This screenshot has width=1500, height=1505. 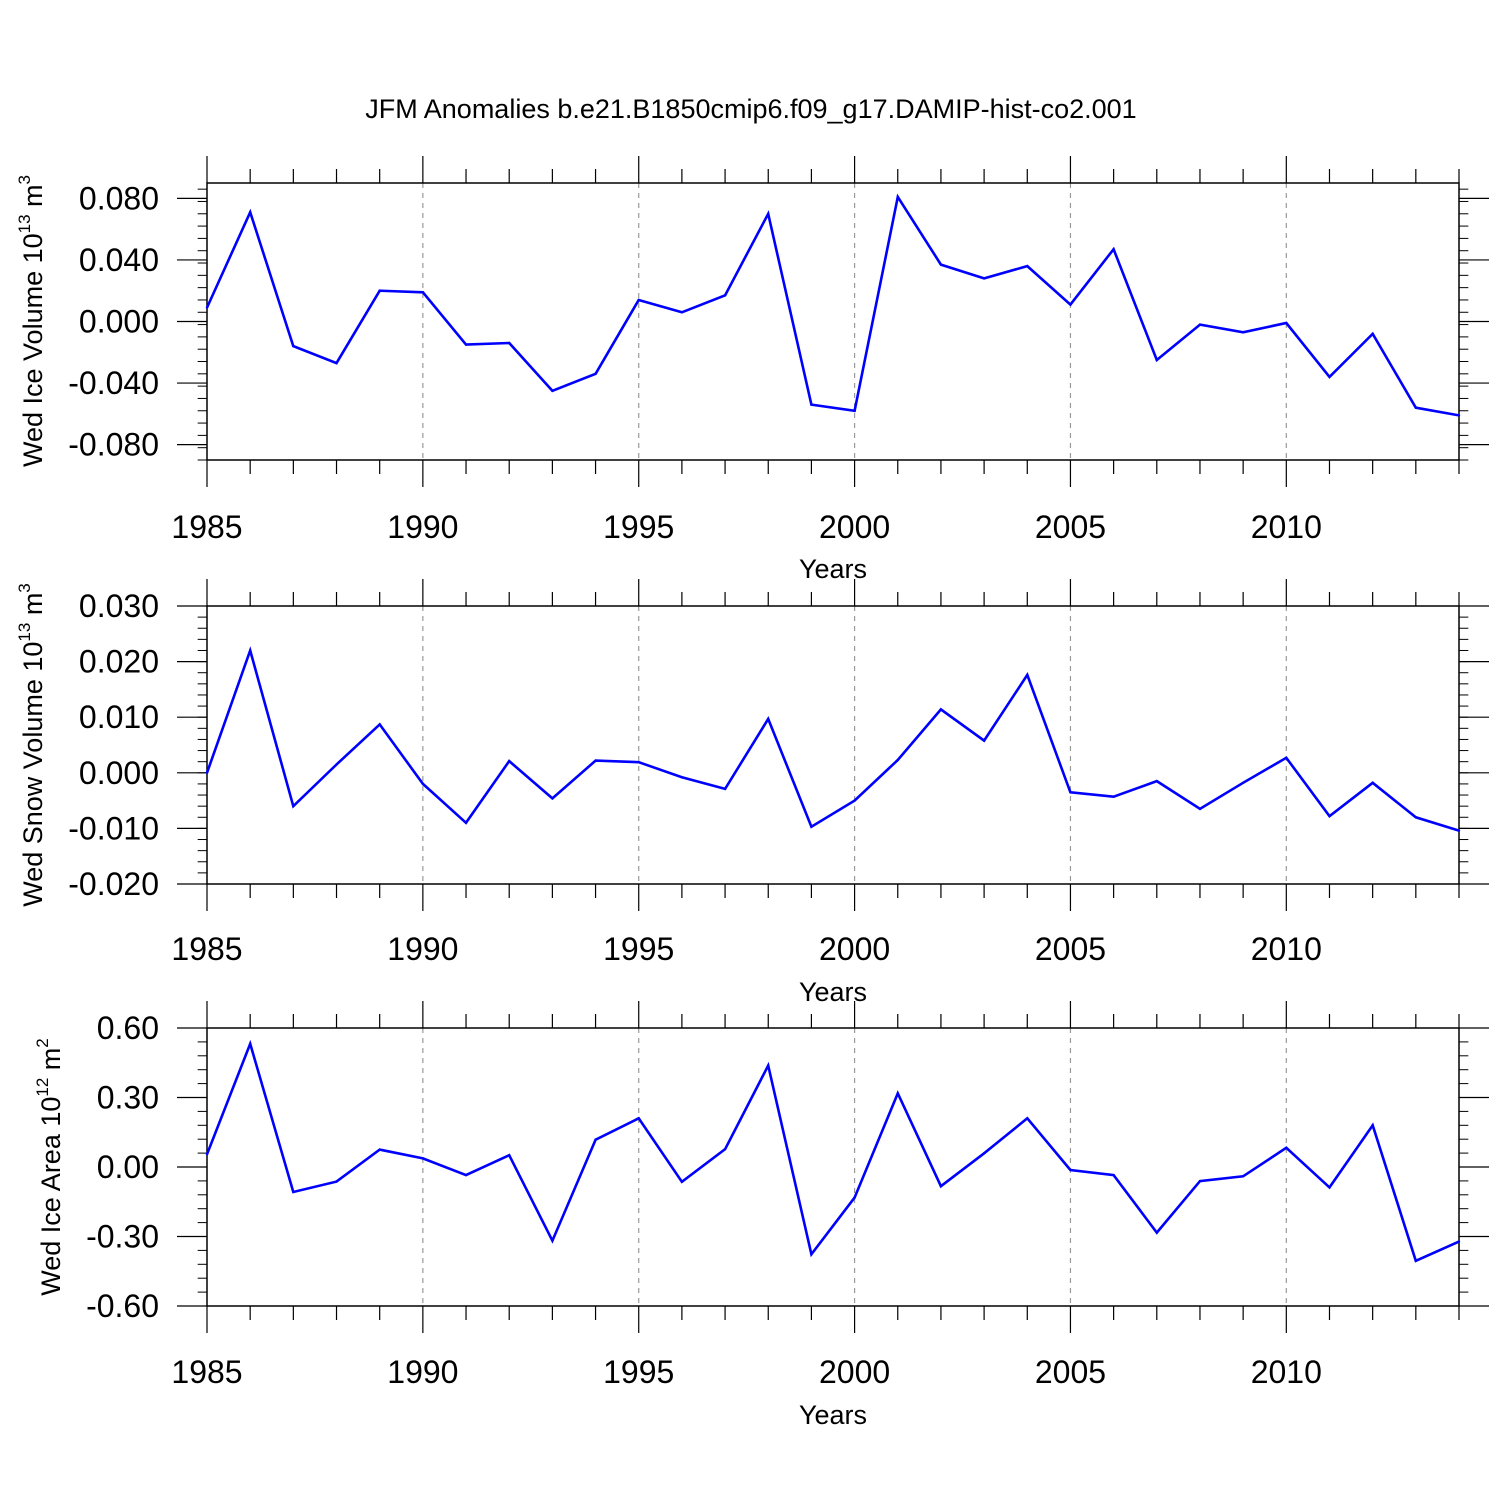 I want to click on y-tick-label: 0.010, so click(x=119, y=717).